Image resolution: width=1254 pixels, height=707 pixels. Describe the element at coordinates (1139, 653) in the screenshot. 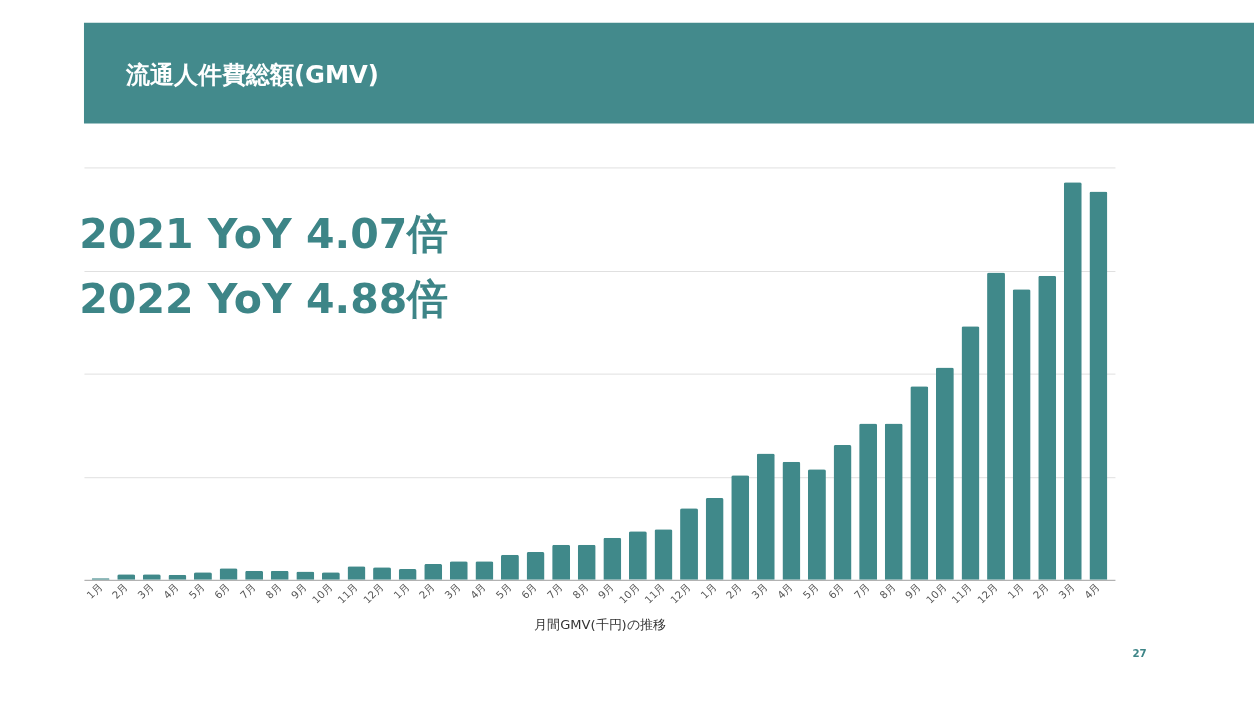

I see `text: 27` at that location.